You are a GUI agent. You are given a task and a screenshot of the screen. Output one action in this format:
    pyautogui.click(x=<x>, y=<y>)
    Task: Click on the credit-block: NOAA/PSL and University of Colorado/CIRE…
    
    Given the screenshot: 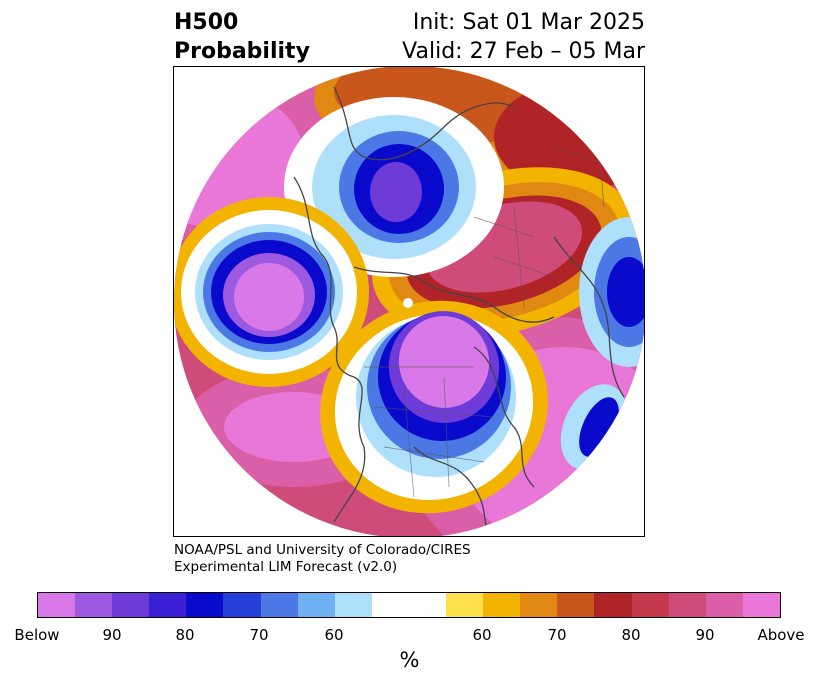 What is the action you would take?
    pyautogui.click(x=322, y=559)
    